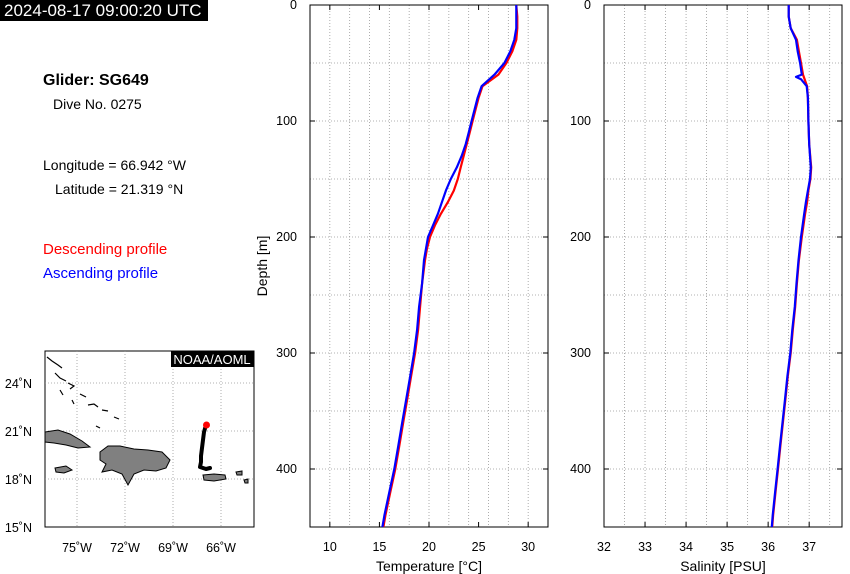 The image size is (850, 574). Describe the element at coordinates (429, 547) in the screenshot. I see `x-tick-label: 20` at that location.